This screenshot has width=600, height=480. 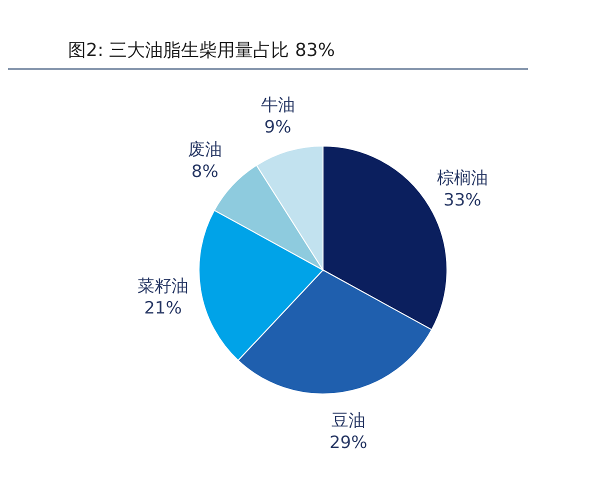 I want to click on data-label: 8%, so click(x=204, y=172).